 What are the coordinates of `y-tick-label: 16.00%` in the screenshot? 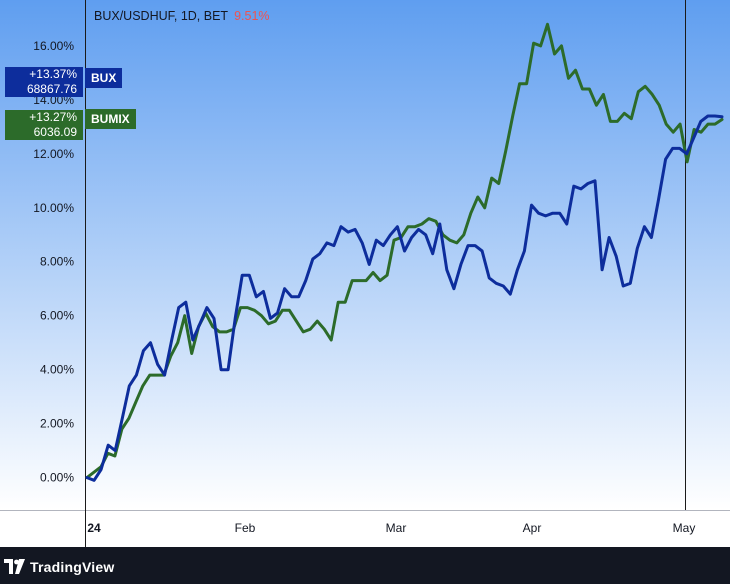 It's located at (53, 46).